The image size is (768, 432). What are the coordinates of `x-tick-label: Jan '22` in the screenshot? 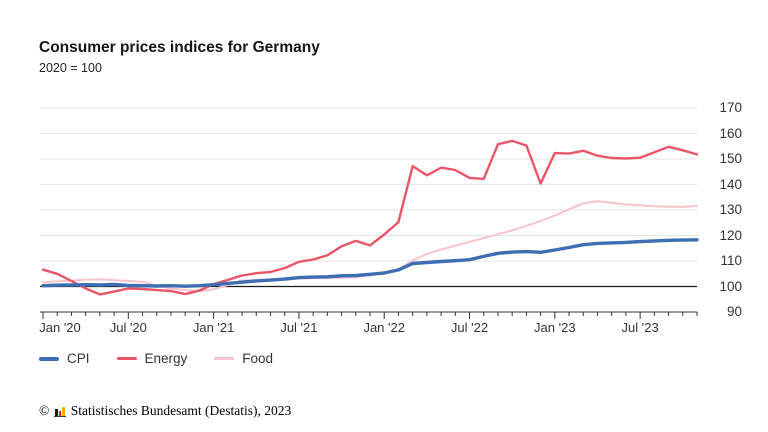 It's located at (384, 327).